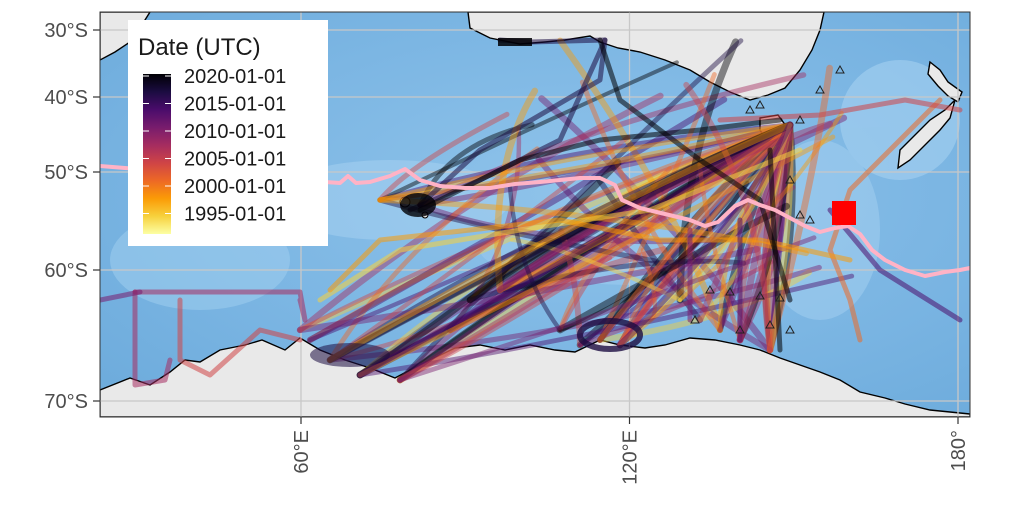 The image size is (1024, 519). I want to click on station-marker, so click(844, 213).